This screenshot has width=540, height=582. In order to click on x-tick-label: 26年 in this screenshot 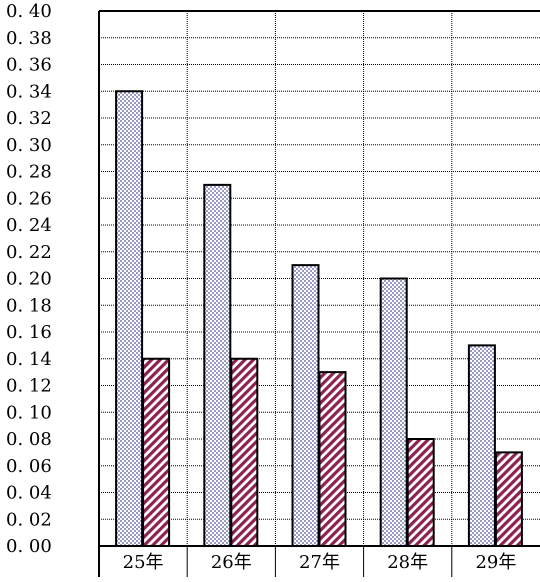, I will do `click(231, 562)`.